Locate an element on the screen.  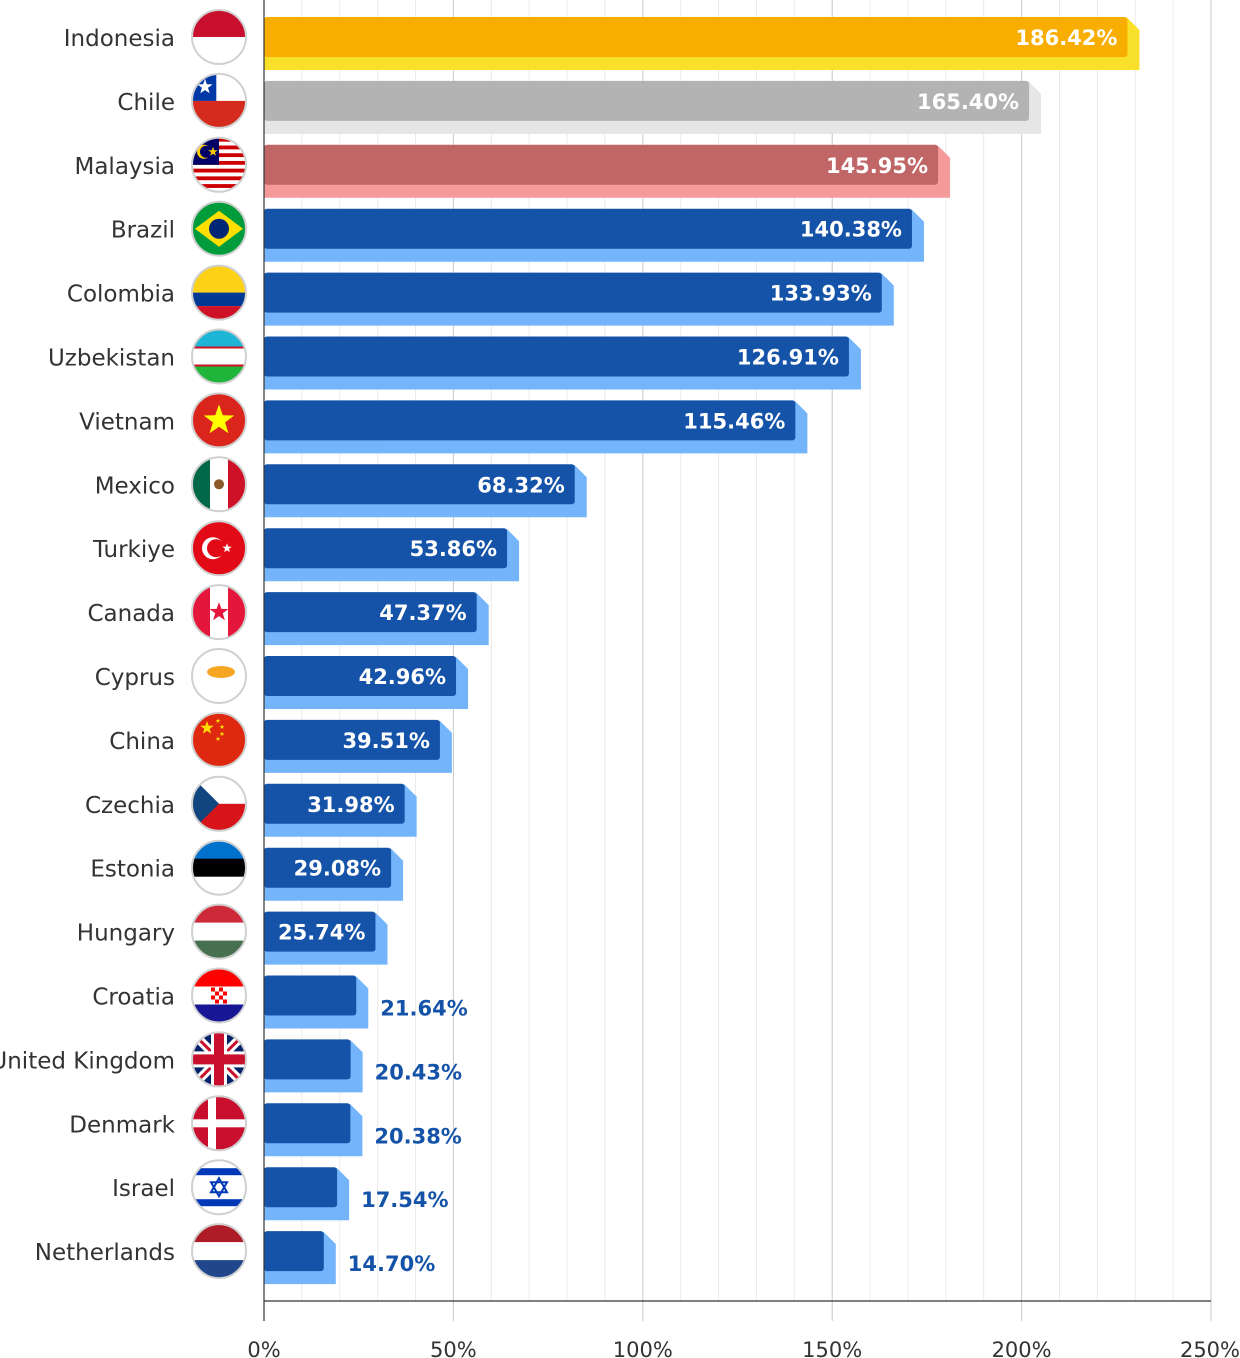
bar-group: 53.86% is located at coordinates (392, 555).